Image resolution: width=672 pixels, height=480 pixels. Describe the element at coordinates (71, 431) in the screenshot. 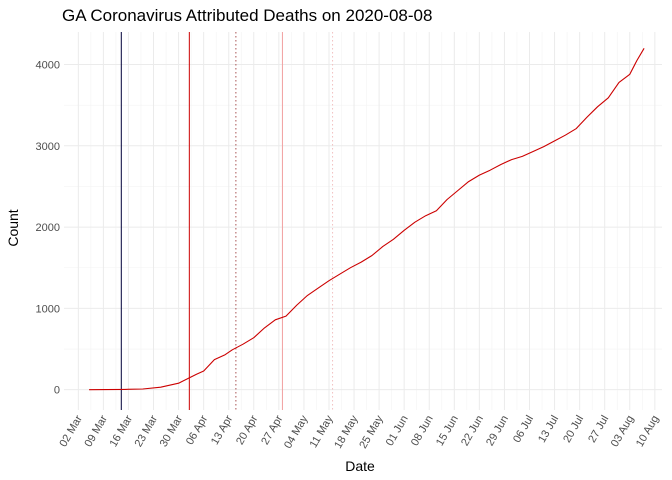

I see `x-tick-label: 02 Mar` at that location.